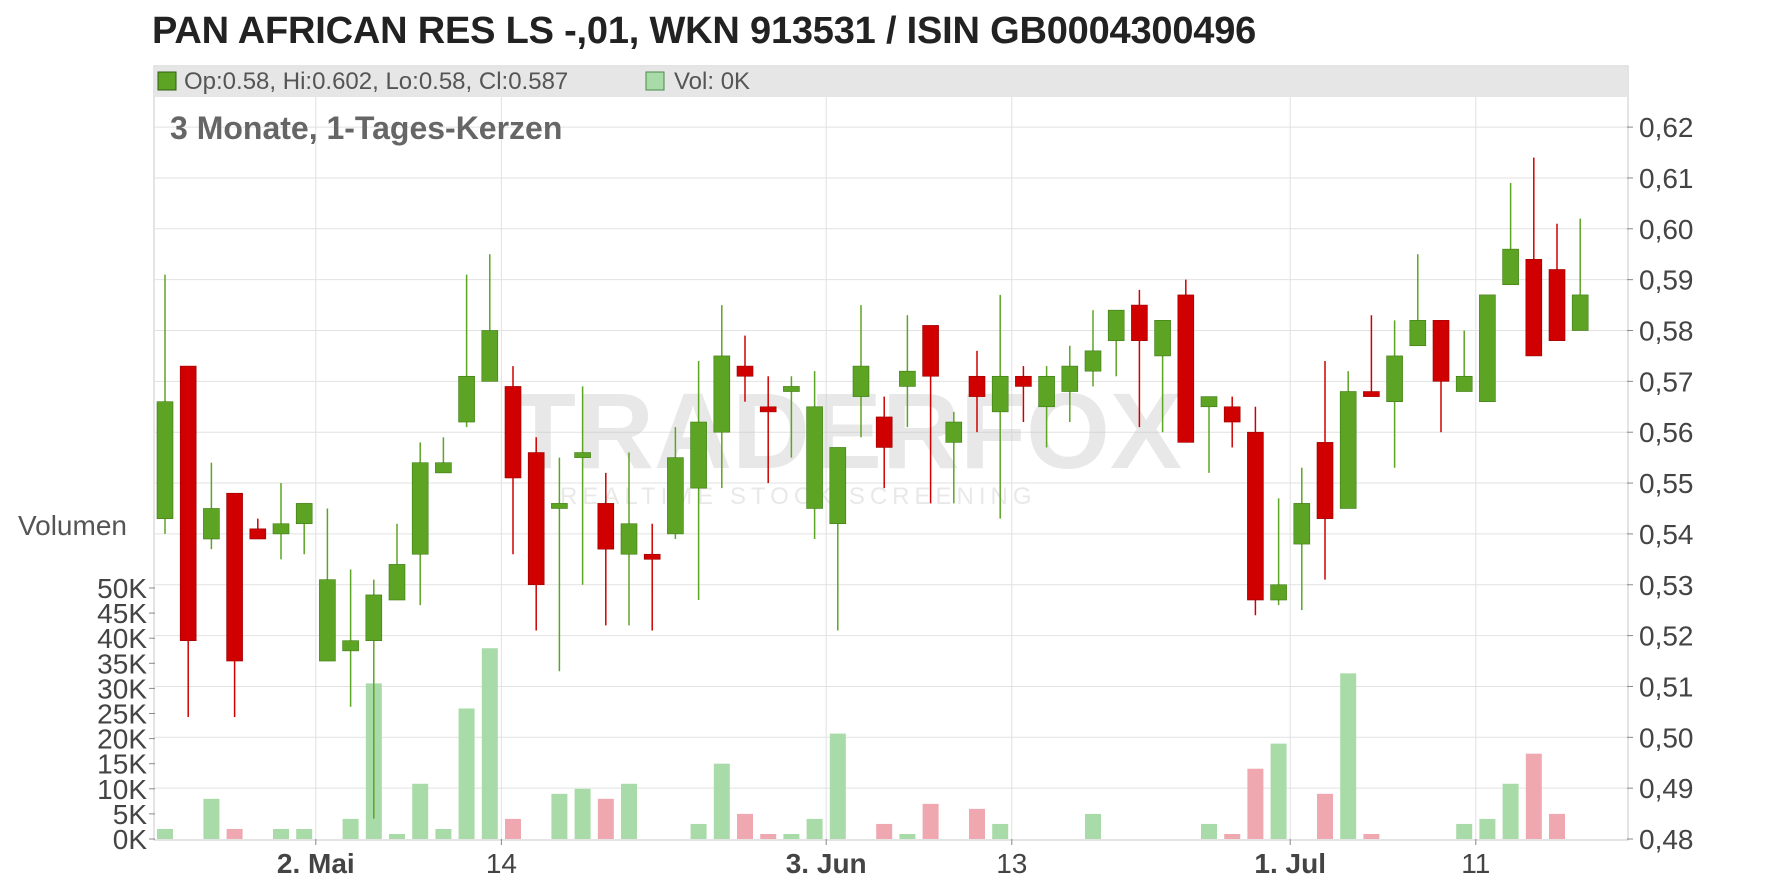 Image resolution: width=1776 pixels, height=888 pixels. Describe the element at coordinates (655, 81) in the screenshot. I see `volume-legend-swatch` at that location.